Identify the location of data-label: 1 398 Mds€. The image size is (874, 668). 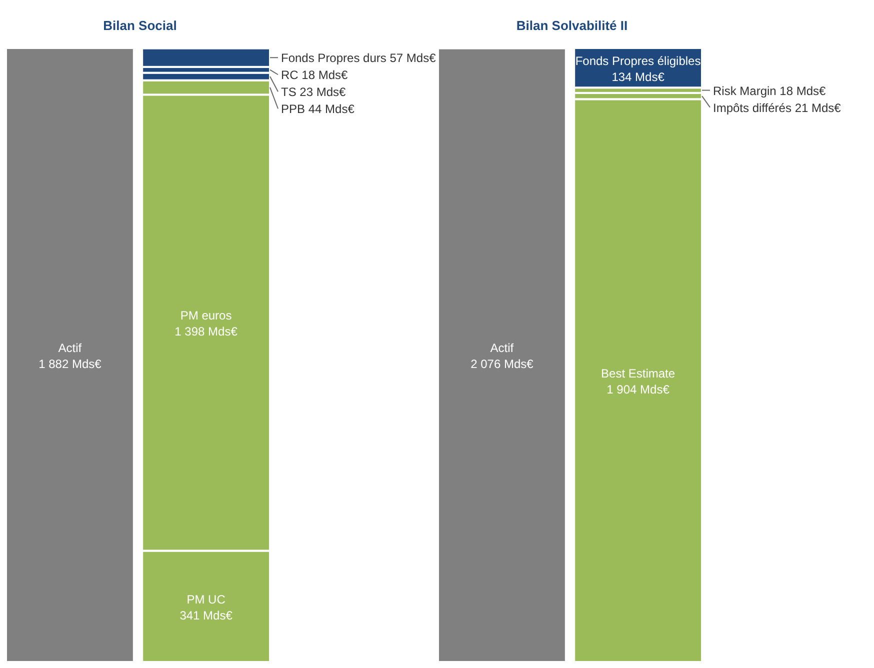
(206, 331).